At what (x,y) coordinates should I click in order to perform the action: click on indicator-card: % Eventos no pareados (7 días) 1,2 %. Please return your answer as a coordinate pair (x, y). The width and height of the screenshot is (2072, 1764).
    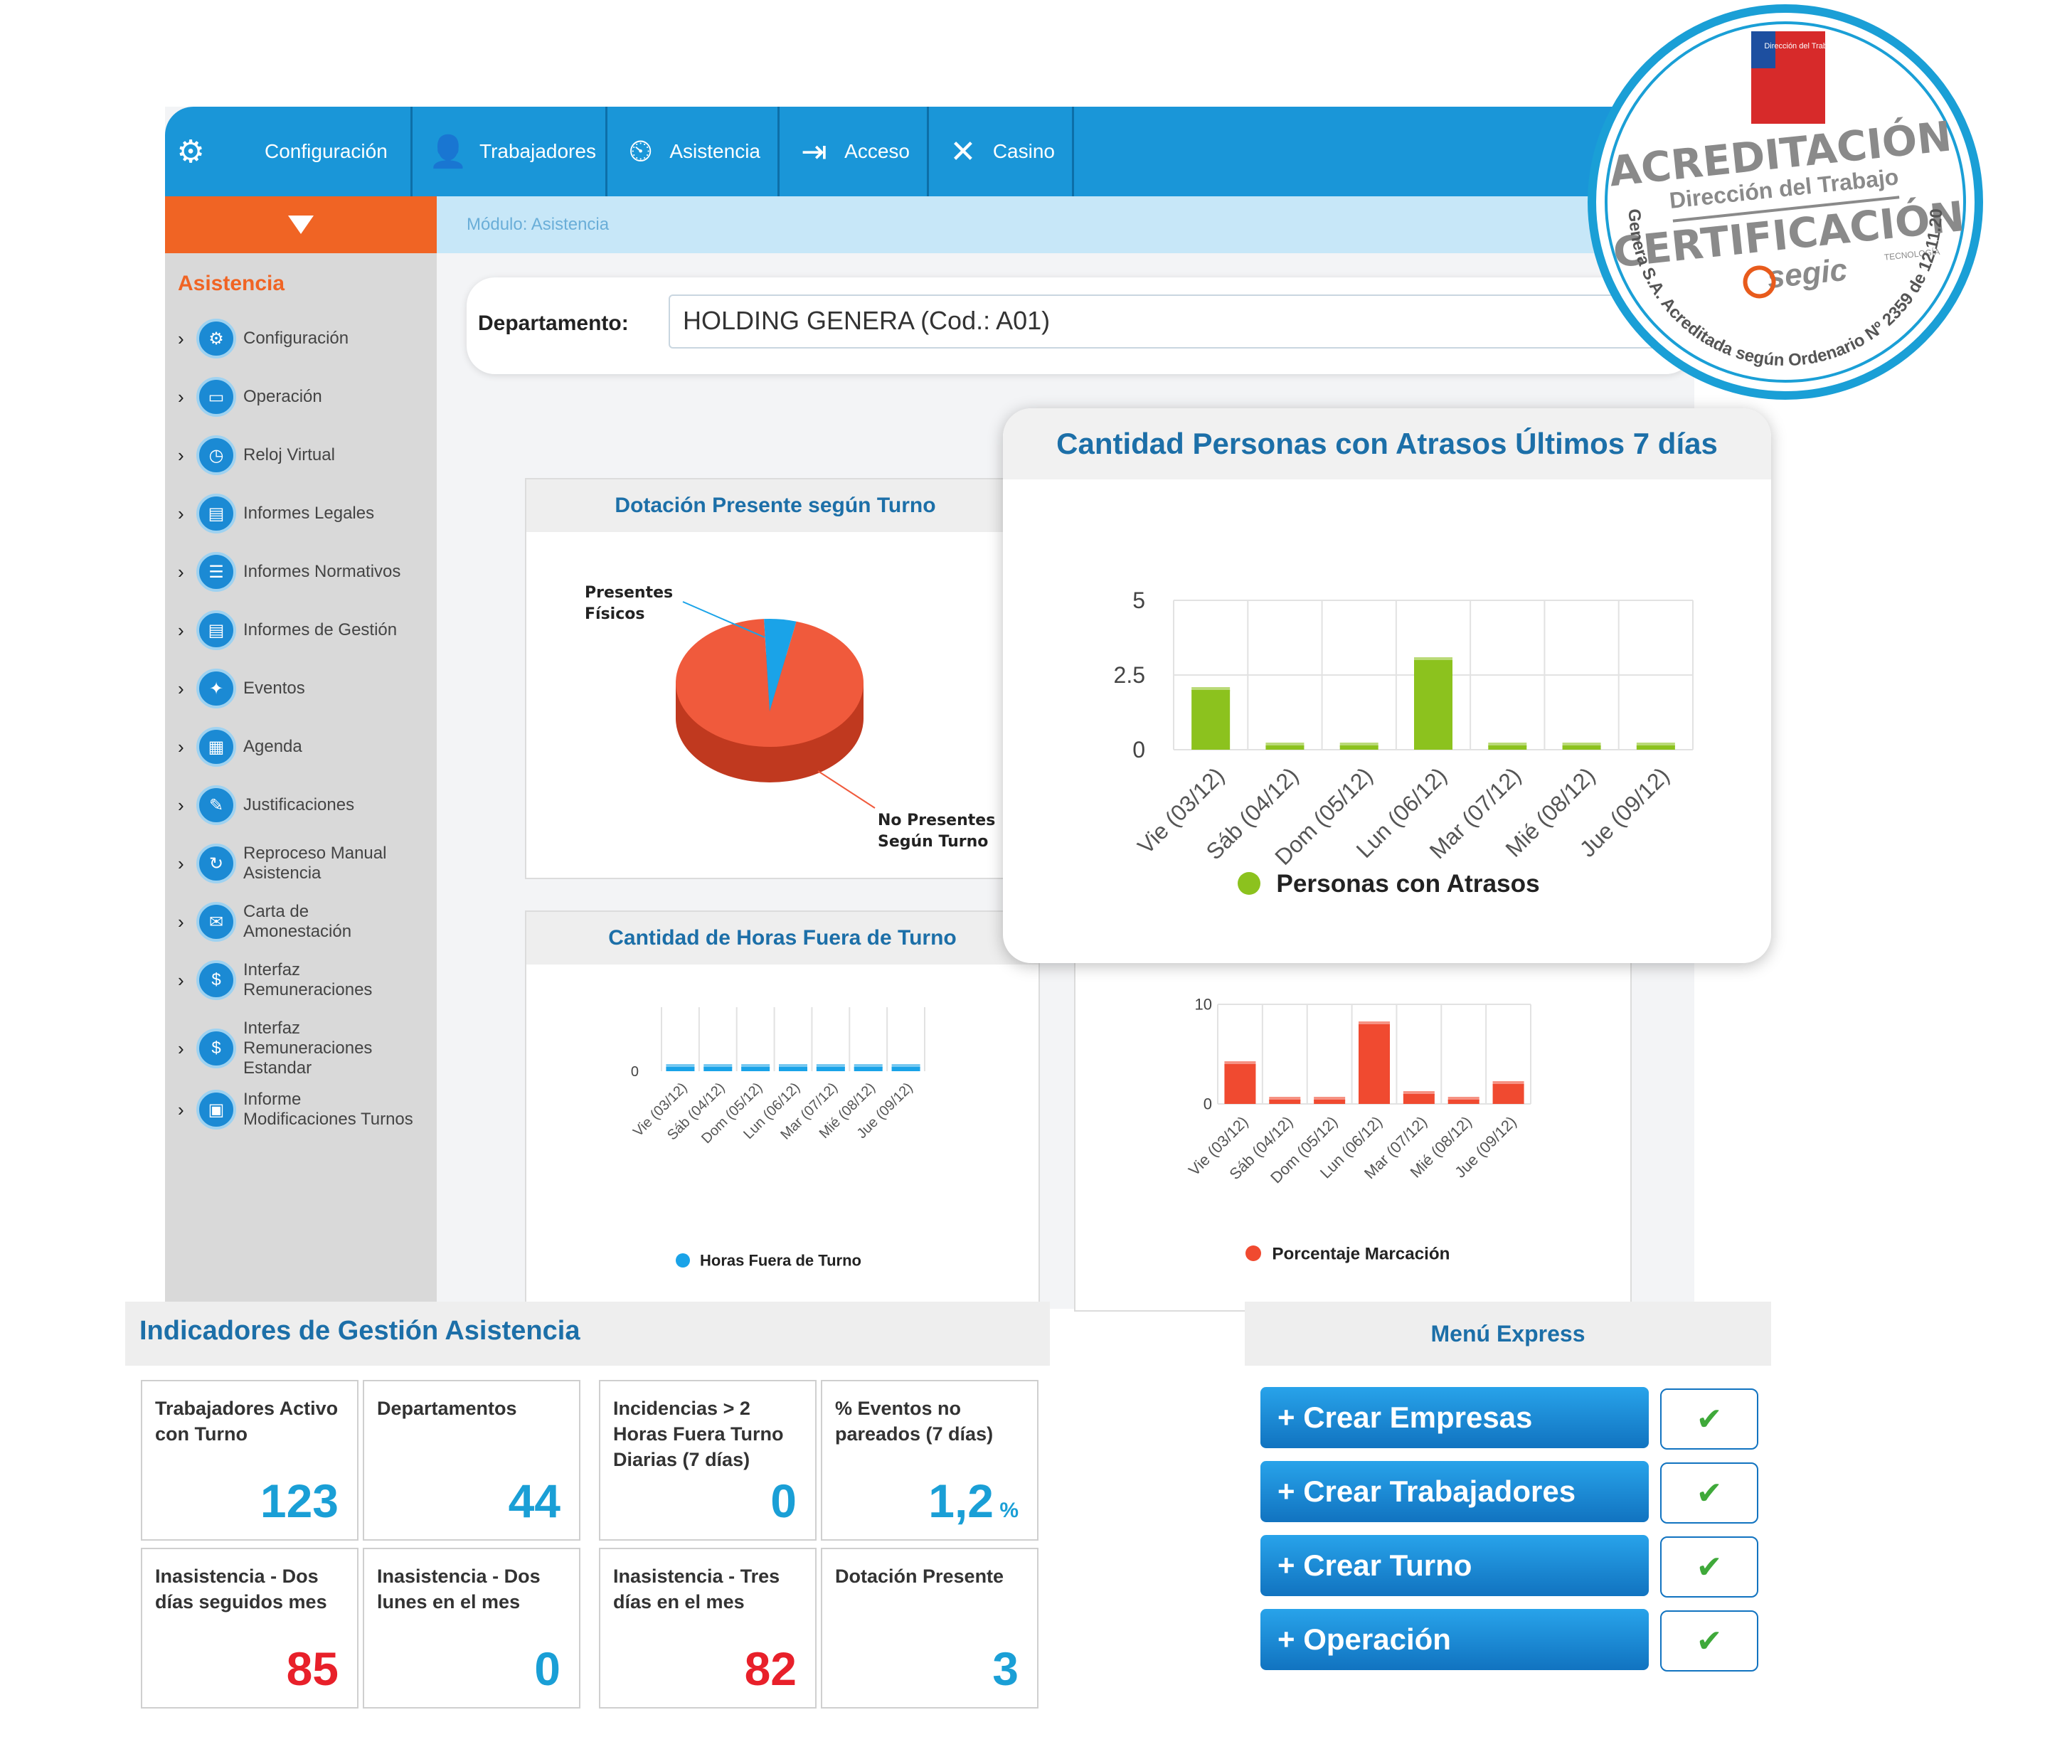
    Looking at the image, I should click on (929, 1461).